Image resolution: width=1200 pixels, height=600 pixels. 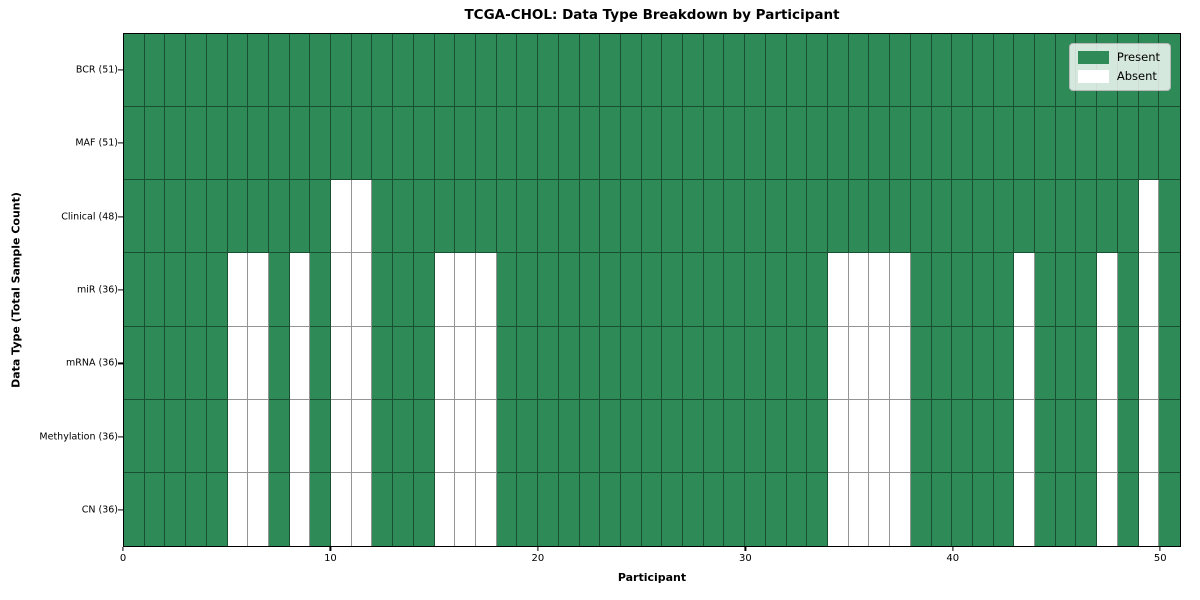 What do you see at coordinates (78, 437) in the screenshot?
I see `y-tick-label: Methylation (36)` at bounding box center [78, 437].